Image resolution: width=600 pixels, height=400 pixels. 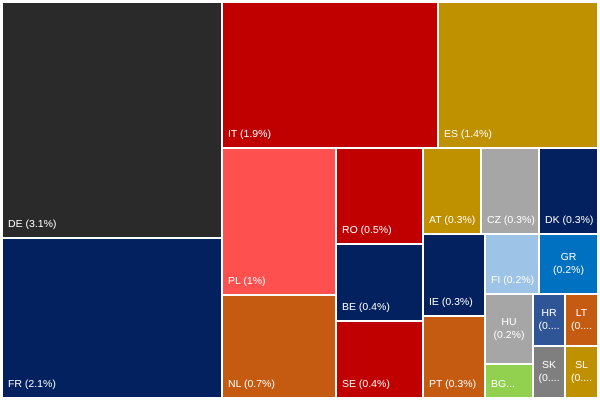 I want to click on treemap-label-pl: PL (1%), so click(x=247, y=281).